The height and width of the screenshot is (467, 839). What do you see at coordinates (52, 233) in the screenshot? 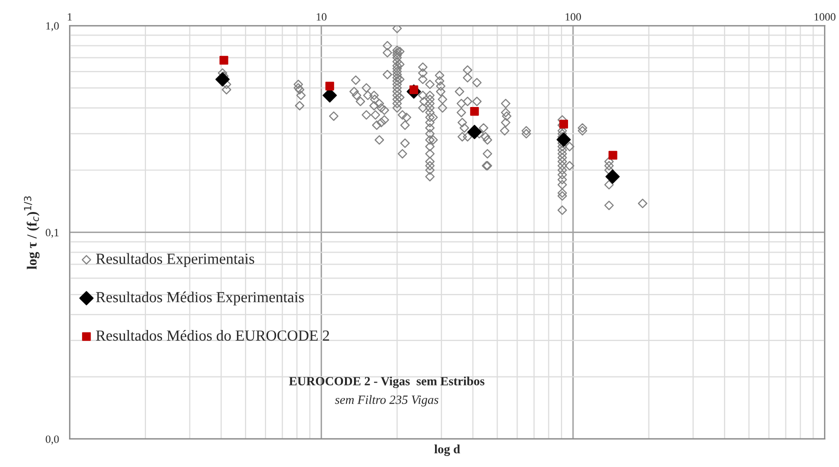
I see `y-tick-label: 0,1` at bounding box center [52, 233].